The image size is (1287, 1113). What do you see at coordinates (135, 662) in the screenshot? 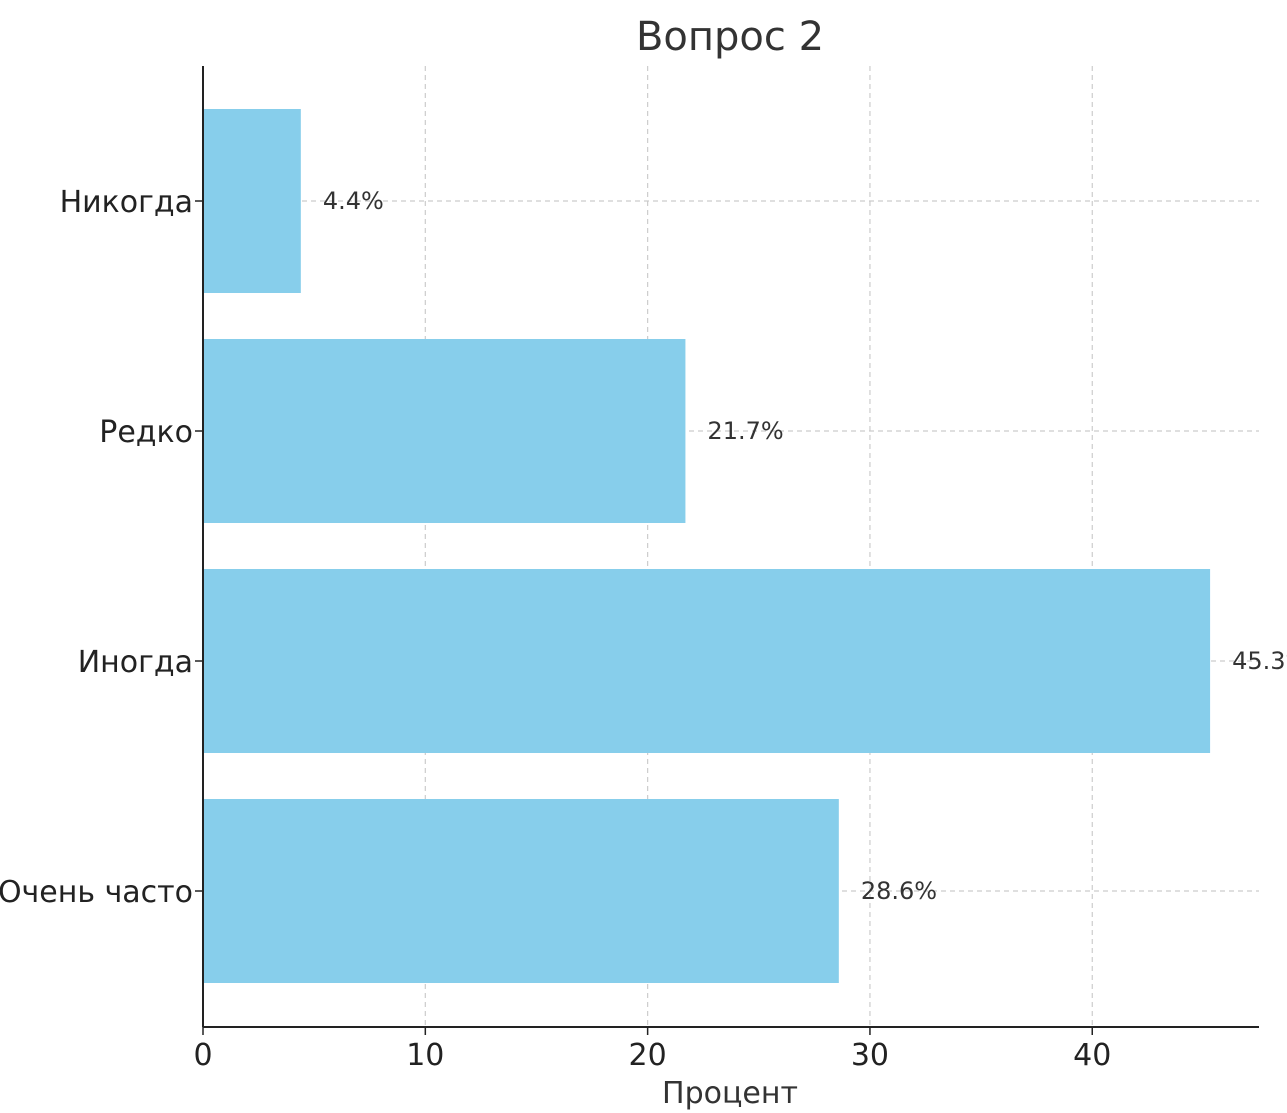
I see `y-tick-label: Иногда` at bounding box center [135, 662].